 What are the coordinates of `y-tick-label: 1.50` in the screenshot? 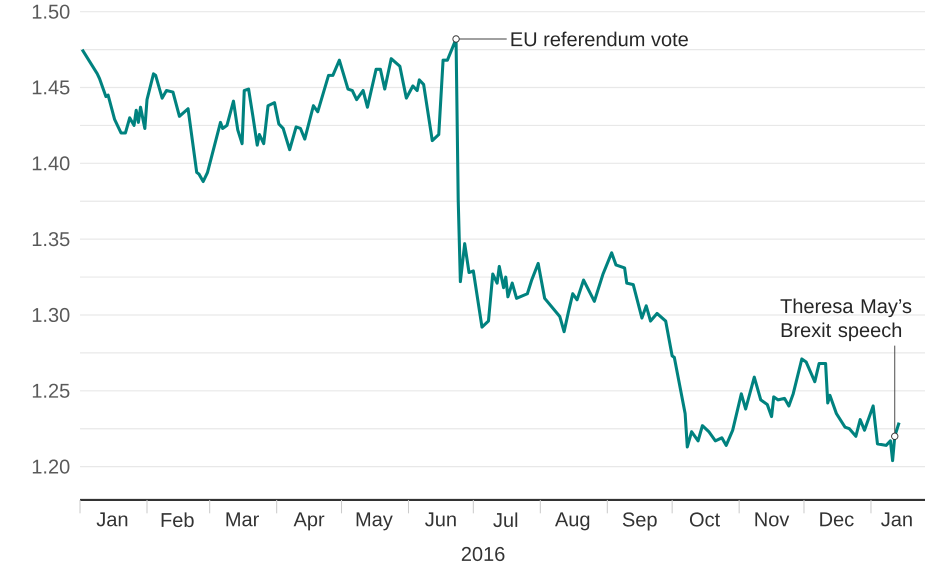 It's located at (51, 11).